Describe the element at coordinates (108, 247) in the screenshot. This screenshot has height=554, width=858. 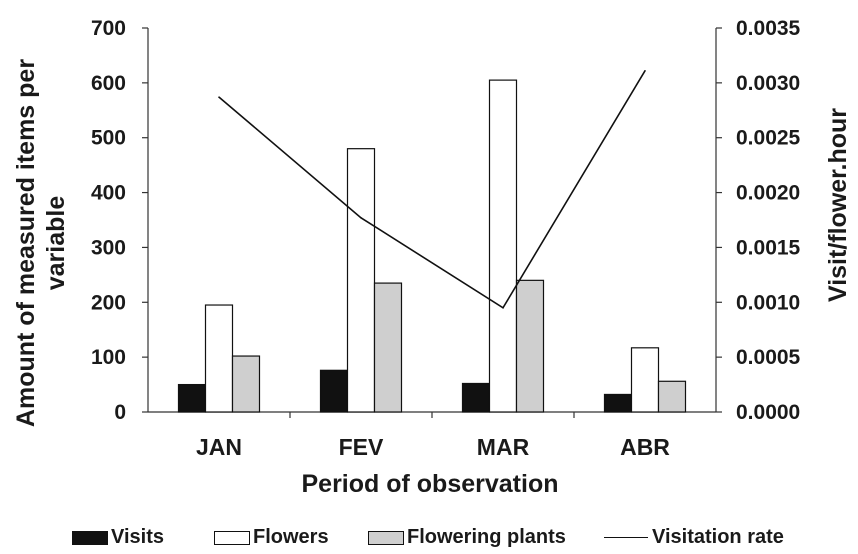
I see `y-tick-label: 300` at that location.